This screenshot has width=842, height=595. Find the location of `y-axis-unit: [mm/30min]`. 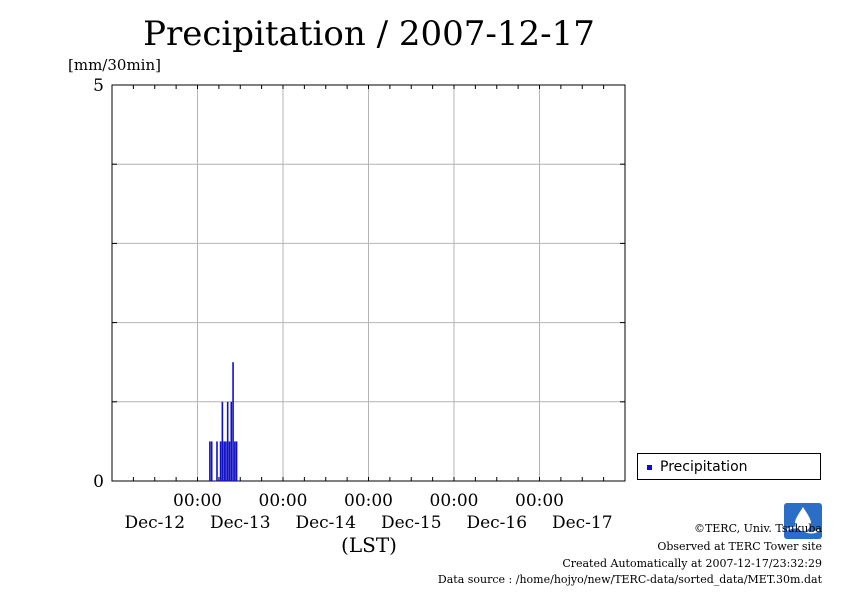

y-axis-unit: [mm/30min] is located at coordinates (114, 65).